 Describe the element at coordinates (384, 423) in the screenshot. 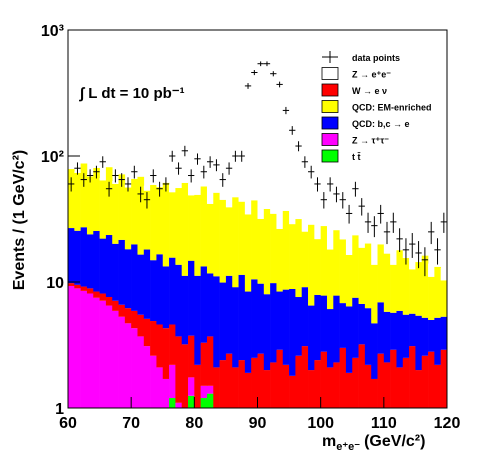

I see `x-tick-label: 110` at that location.